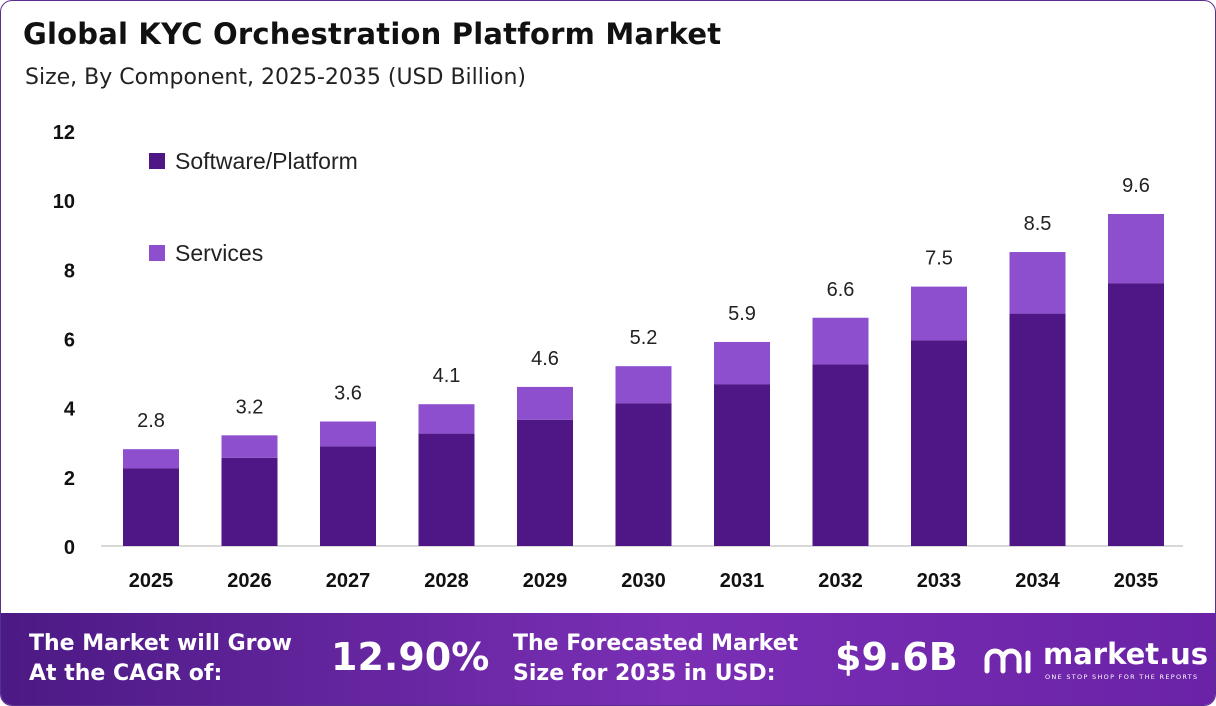 The height and width of the screenshot is (706, 1216). What do you see at coordinates (69, 479) in the screenshot?
I see `y-tick-label: 2` at bounding box center [69, 479].